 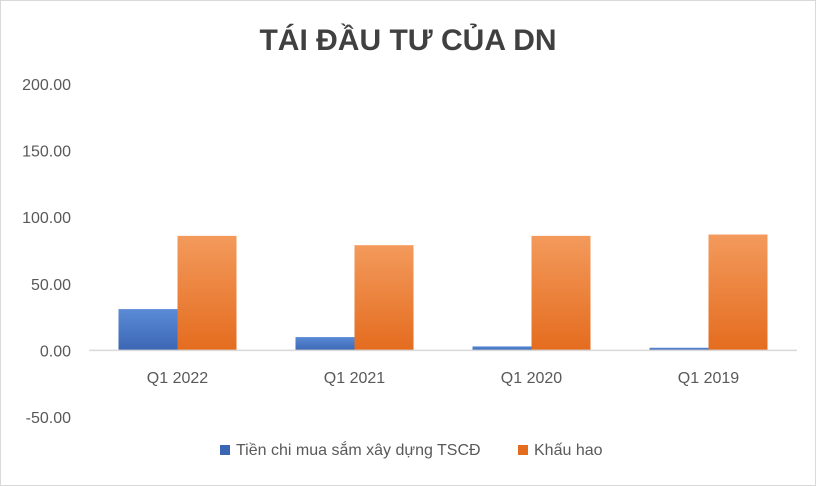 I want to click on x-tick-label: Q1 2021, so click(x=354, y=378).